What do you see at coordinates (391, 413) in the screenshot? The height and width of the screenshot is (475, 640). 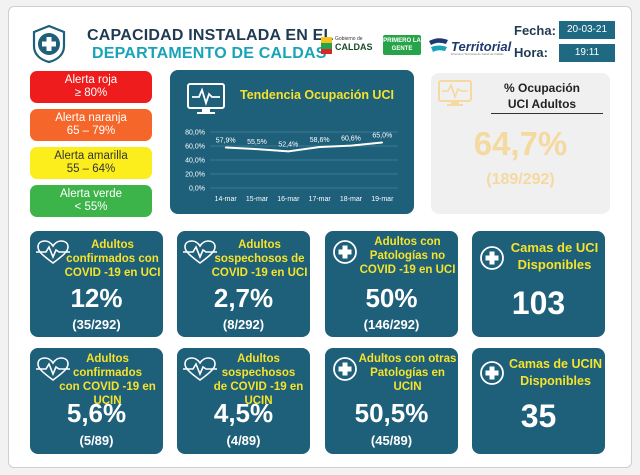 I see `card-value: 50,5%` at bounding box center [391, 413].